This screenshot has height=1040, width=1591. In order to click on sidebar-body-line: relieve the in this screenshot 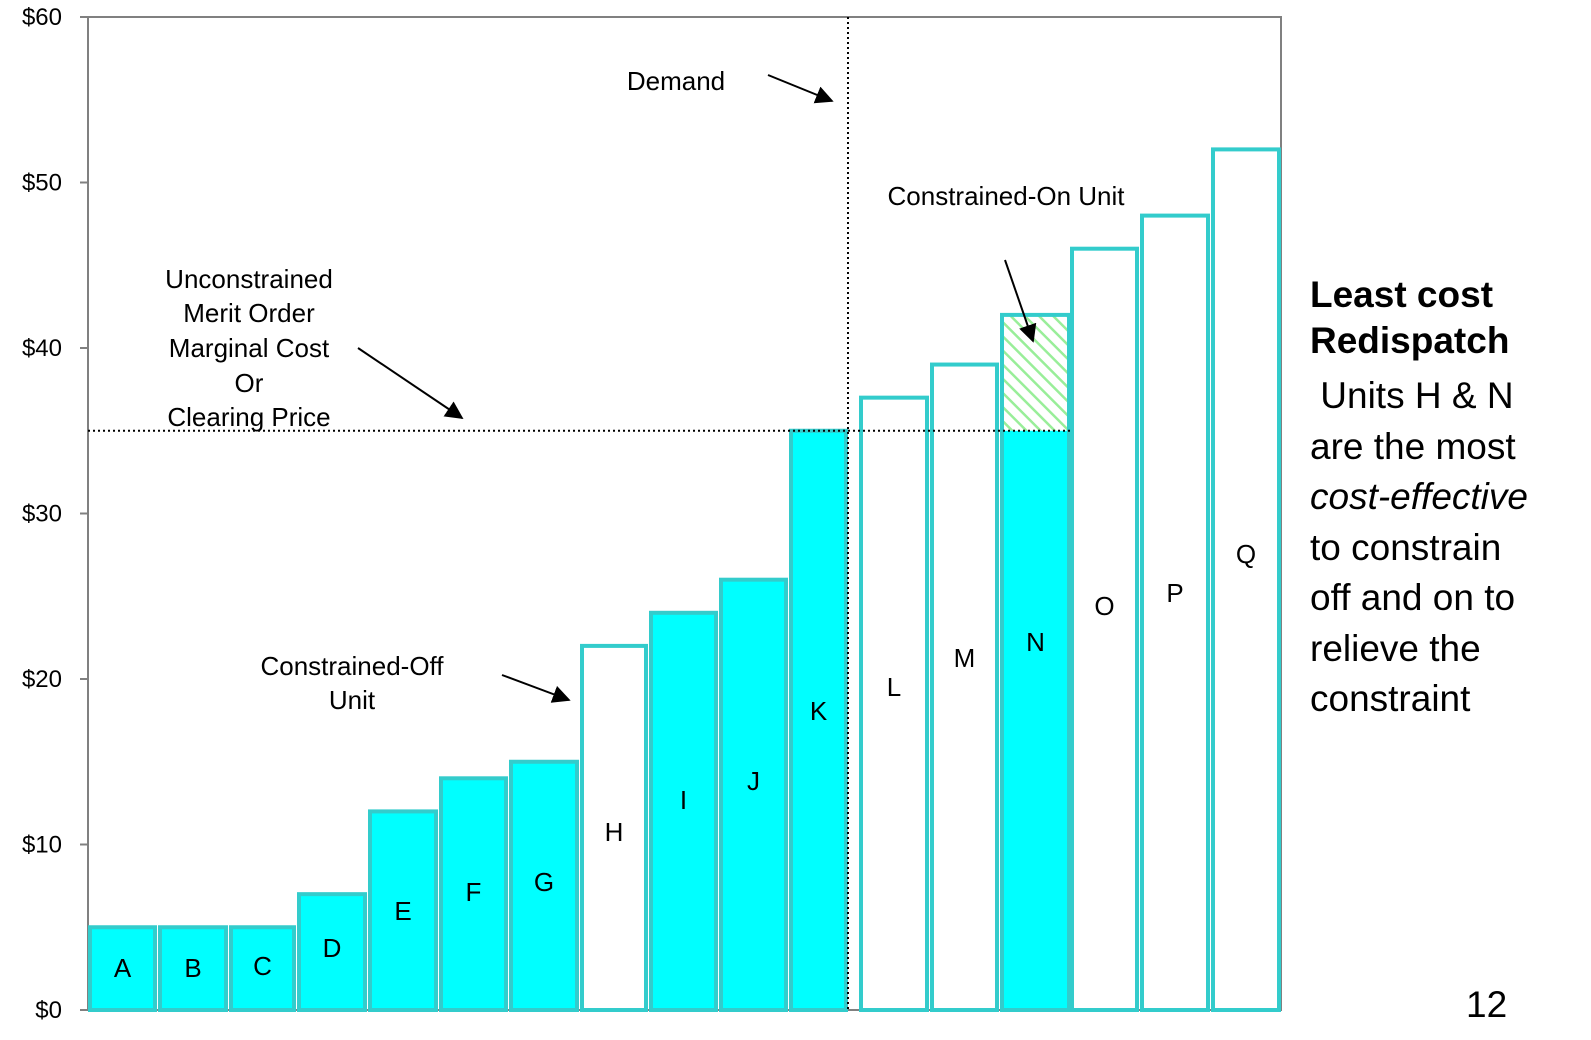, I will do `click(1395, 648)`.